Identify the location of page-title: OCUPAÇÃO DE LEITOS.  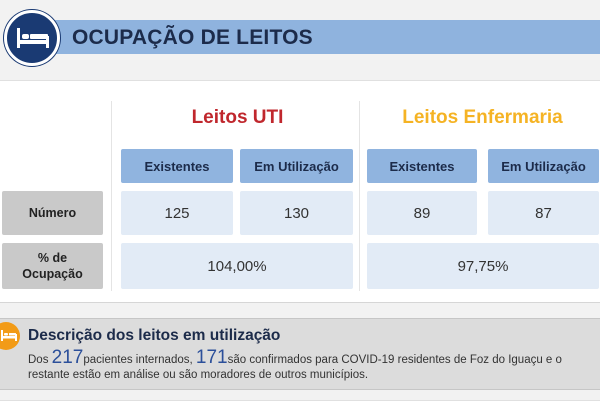
(192, 37).